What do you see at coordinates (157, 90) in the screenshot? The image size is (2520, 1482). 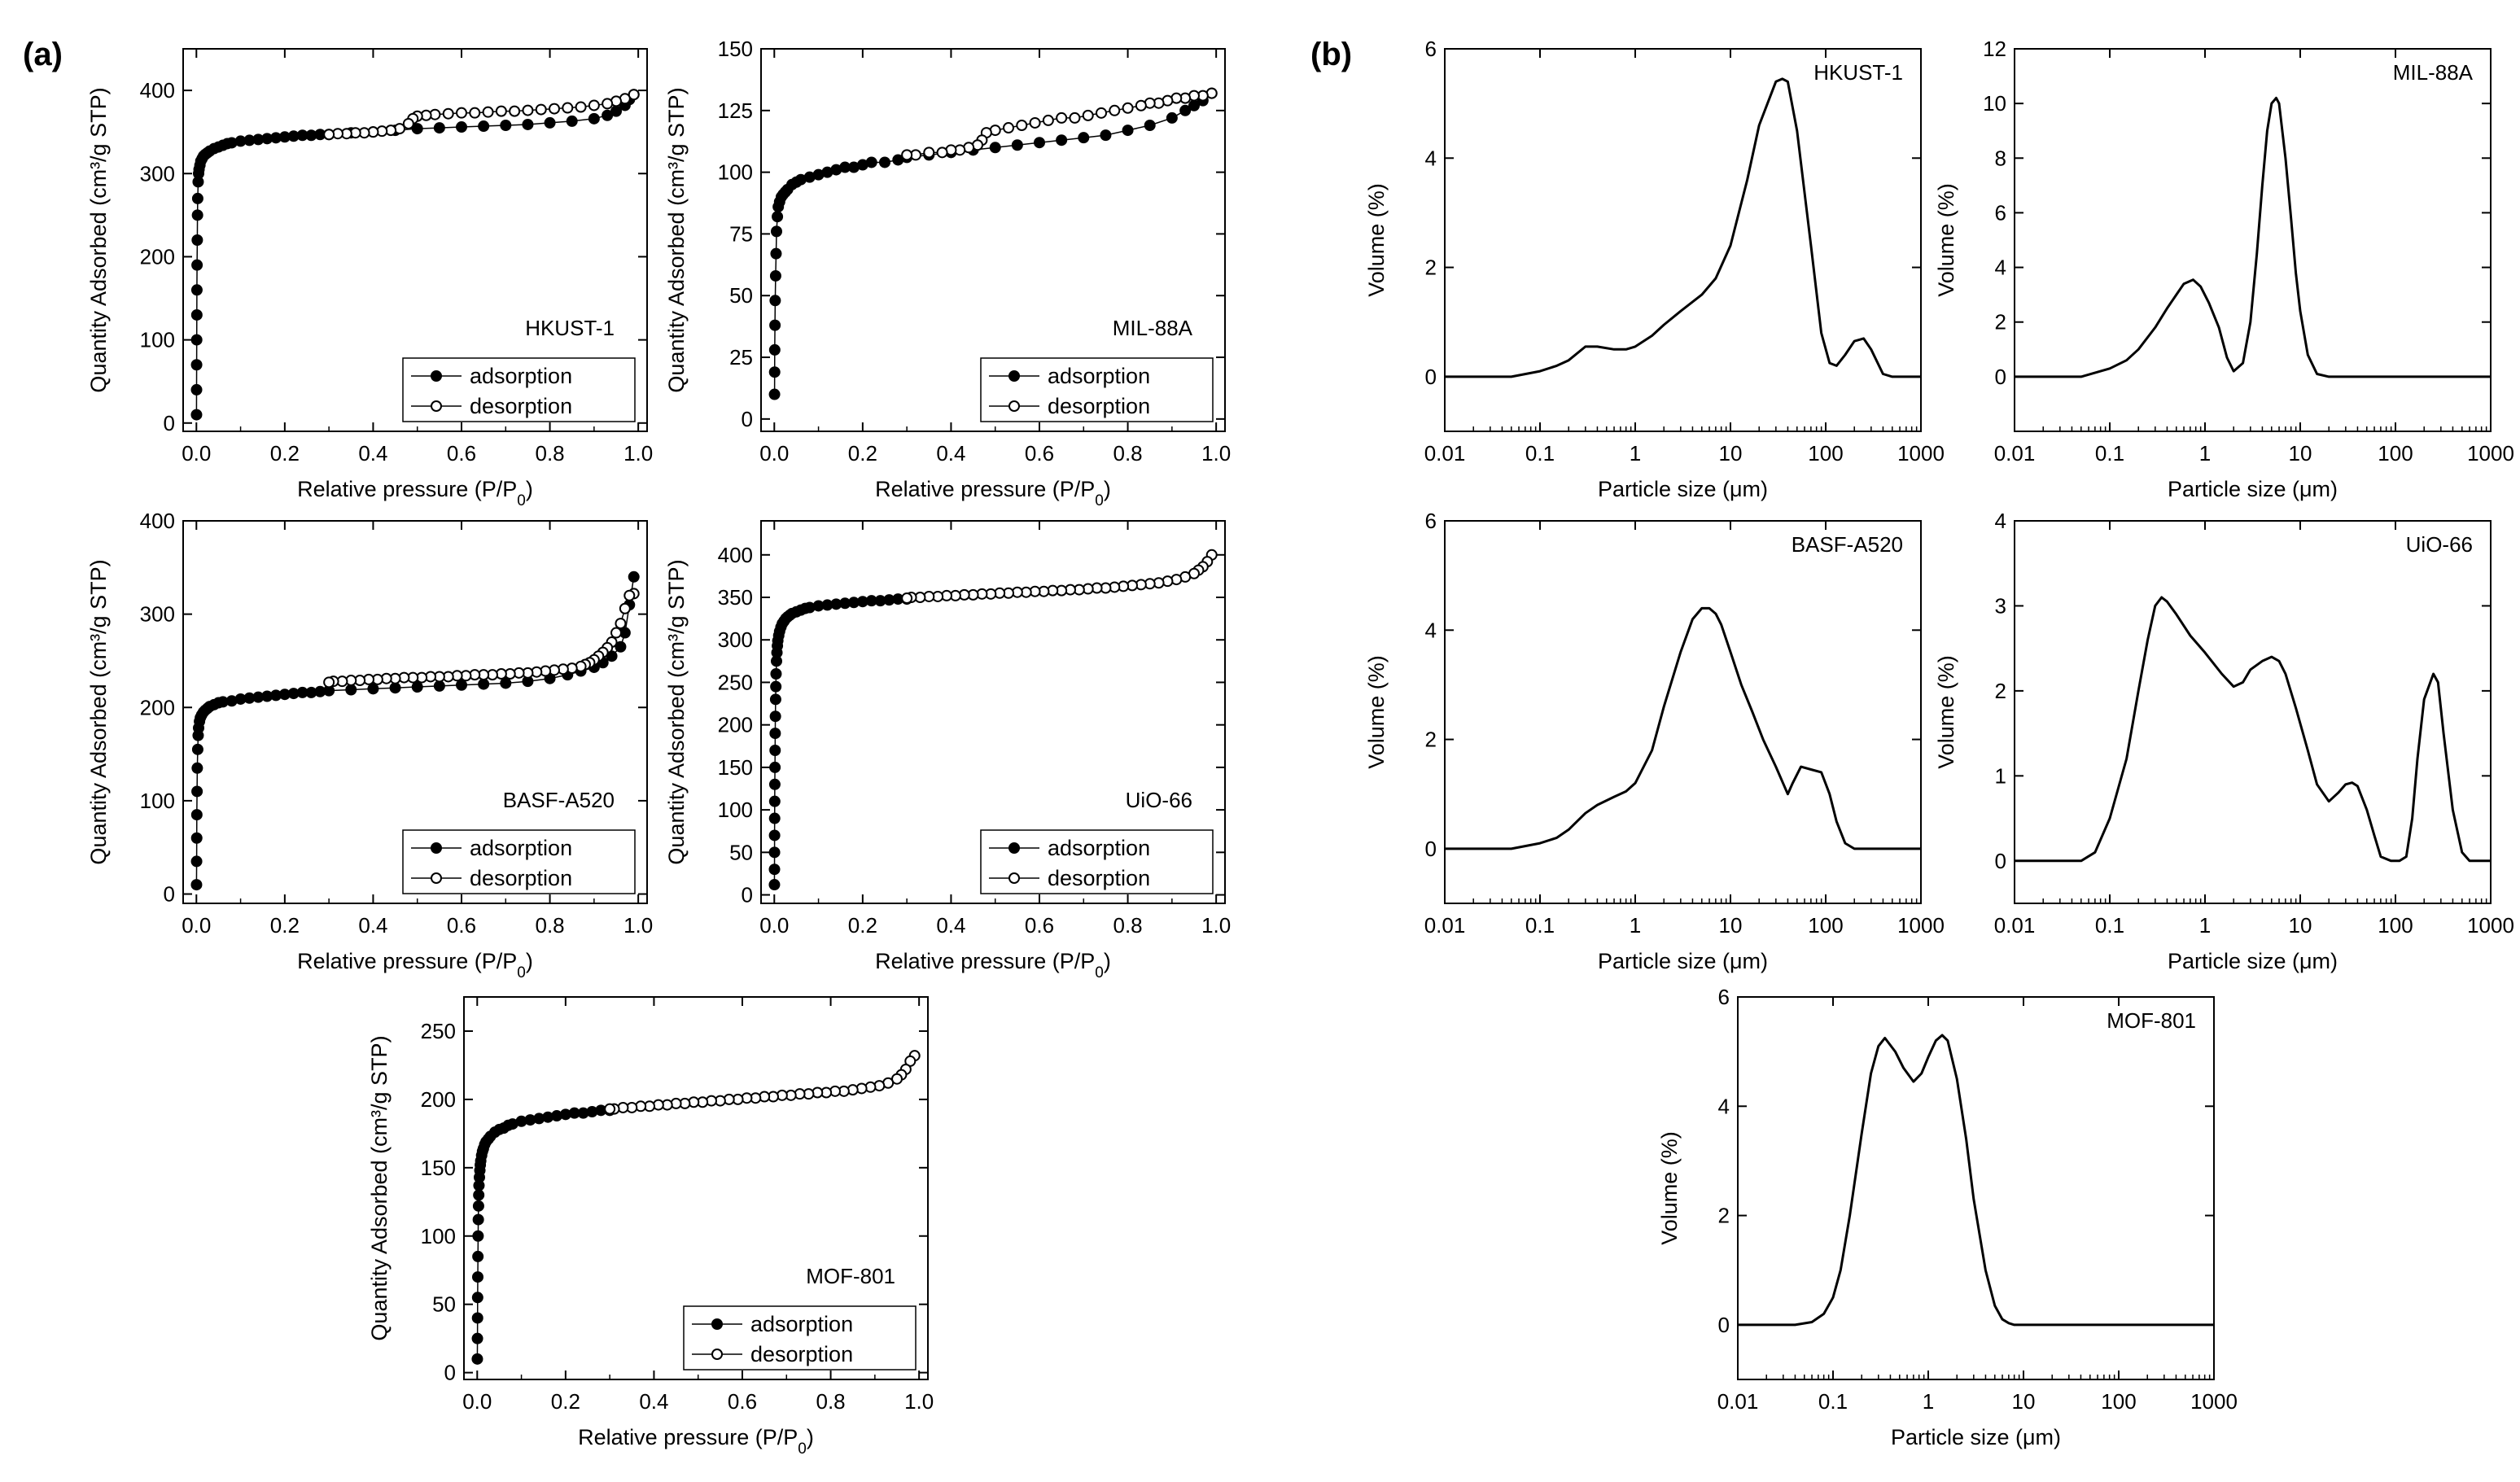 I see `y-tick-label: 400` at bounding box center [157, 90].